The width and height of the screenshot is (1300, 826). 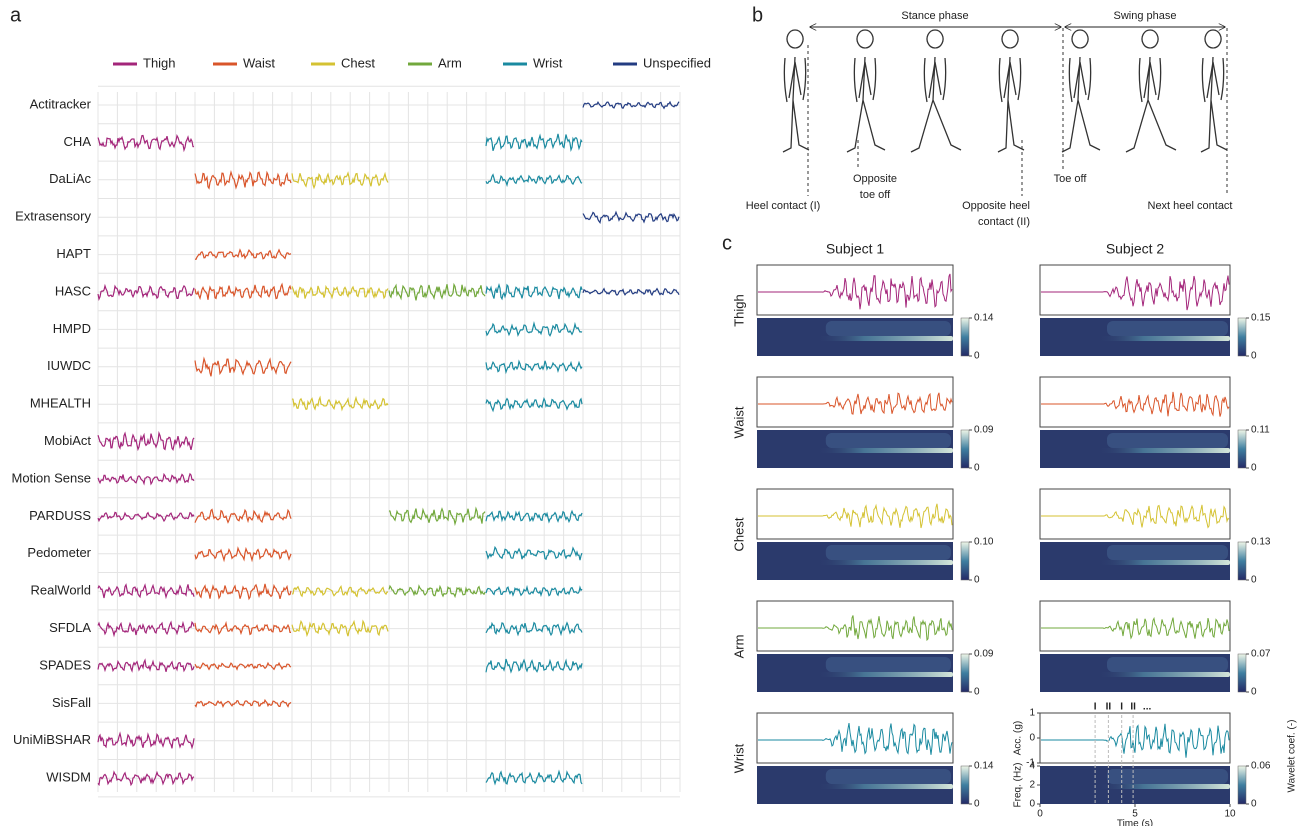 What do you see at coordinates (60, 403) in the screenshot?
I see `dataset-label: MHEALTH` at bounding box center [60, 403].